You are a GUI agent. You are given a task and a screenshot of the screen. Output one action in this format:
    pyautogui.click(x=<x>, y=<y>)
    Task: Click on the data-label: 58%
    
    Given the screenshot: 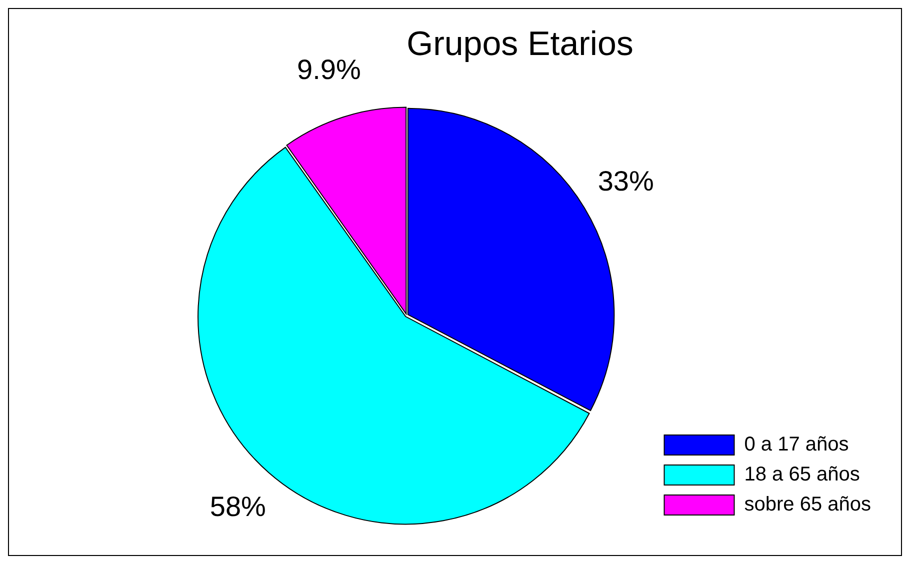 What is the action you would take?
    pyautogui.click(x=238, y=506)
    